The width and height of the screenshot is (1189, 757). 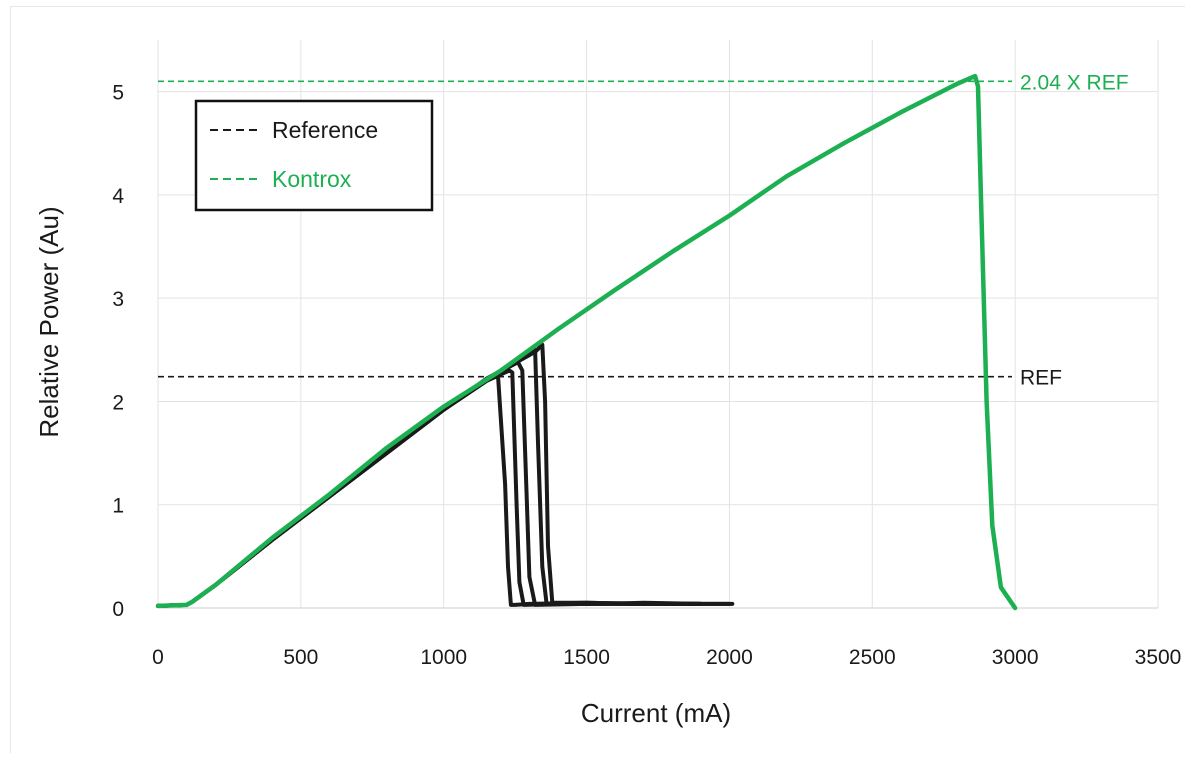 I want to click on y-axis-title: Relative Power (Au), so click(x=49, y=321).